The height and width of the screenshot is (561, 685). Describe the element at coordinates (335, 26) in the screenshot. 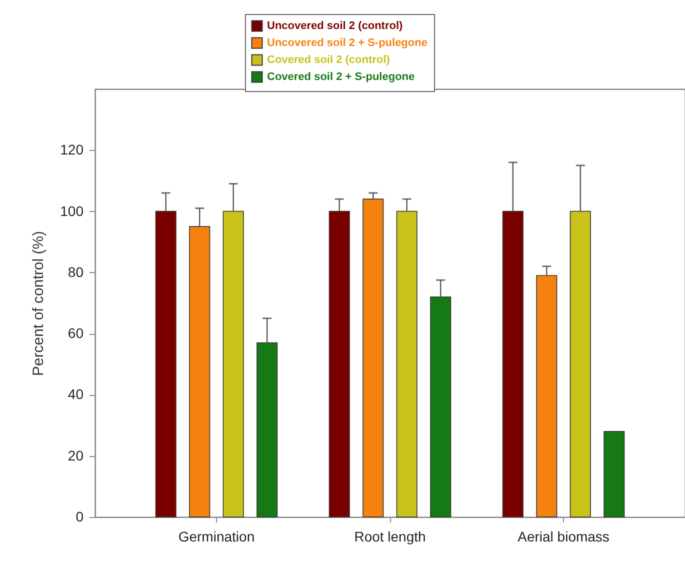

I see `legend-label: Uncovered soil 2 (control)` at that location.